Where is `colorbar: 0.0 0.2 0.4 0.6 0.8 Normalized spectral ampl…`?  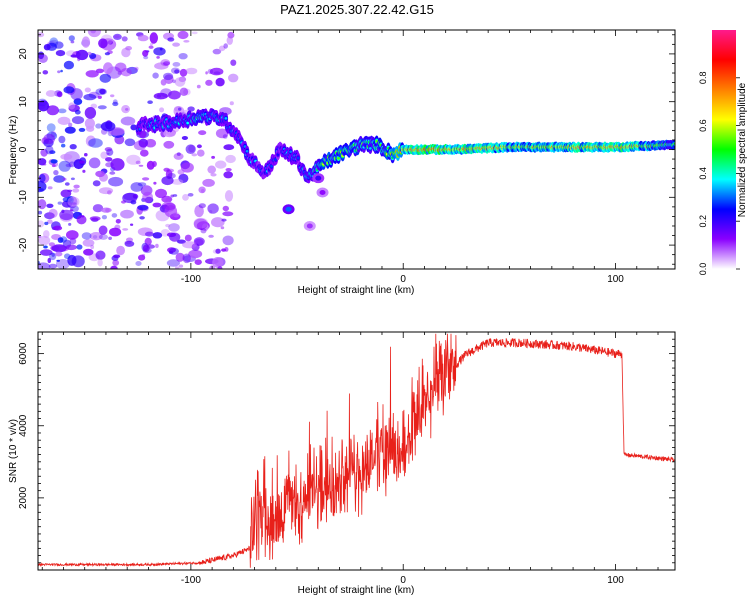 colorbar: 0.0 0.2 0.4 0.6 0.8 Normalized spectral ampl… is located at coordinates (723, 152).